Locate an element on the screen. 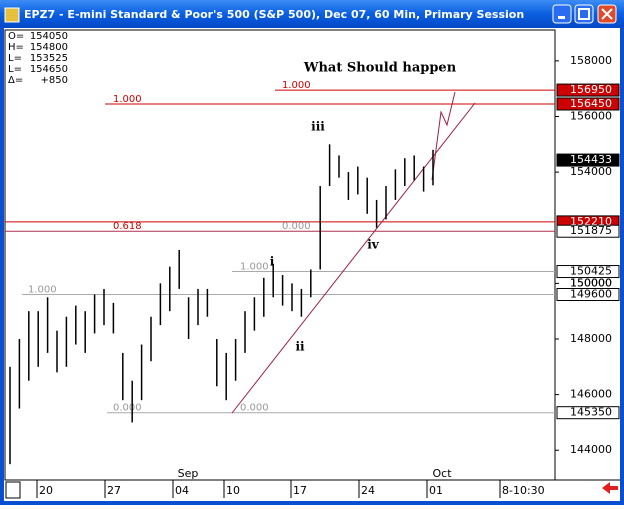  y-tick-label: 156000 is located at coordinates (591, 115).